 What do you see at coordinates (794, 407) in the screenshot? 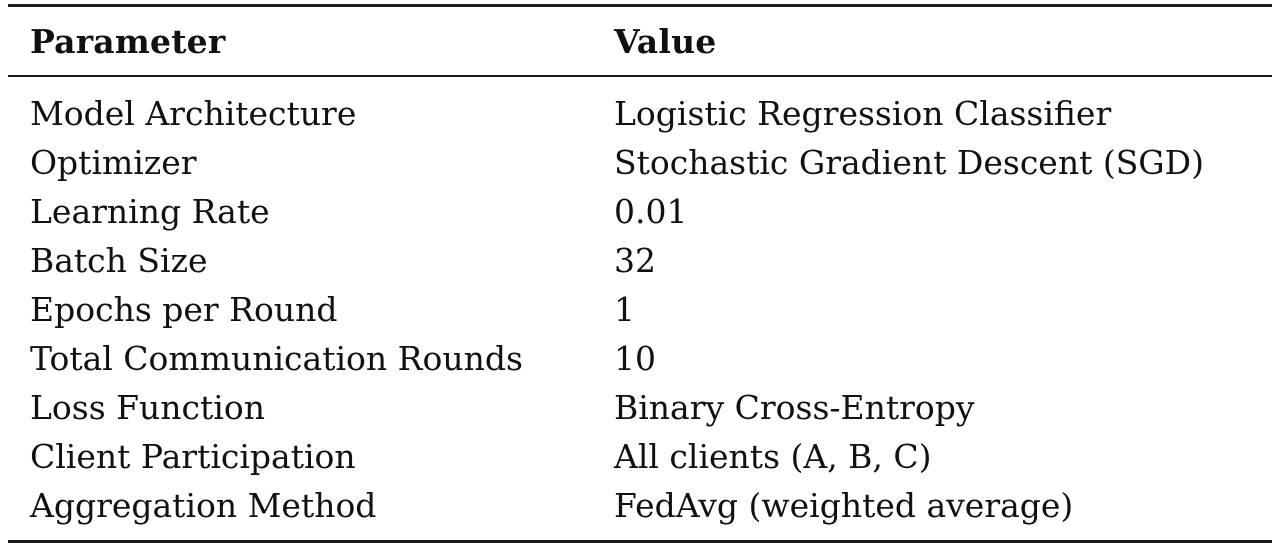
I see `cell-value: Binary Cross-Entropy` at bounding box center [794, 407].